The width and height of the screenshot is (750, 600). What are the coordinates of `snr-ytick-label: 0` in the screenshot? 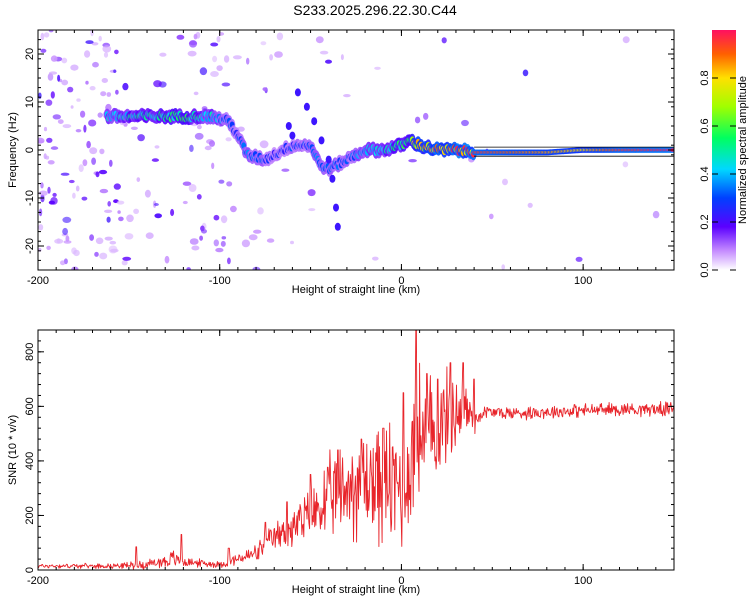 It's located at (30, 570).